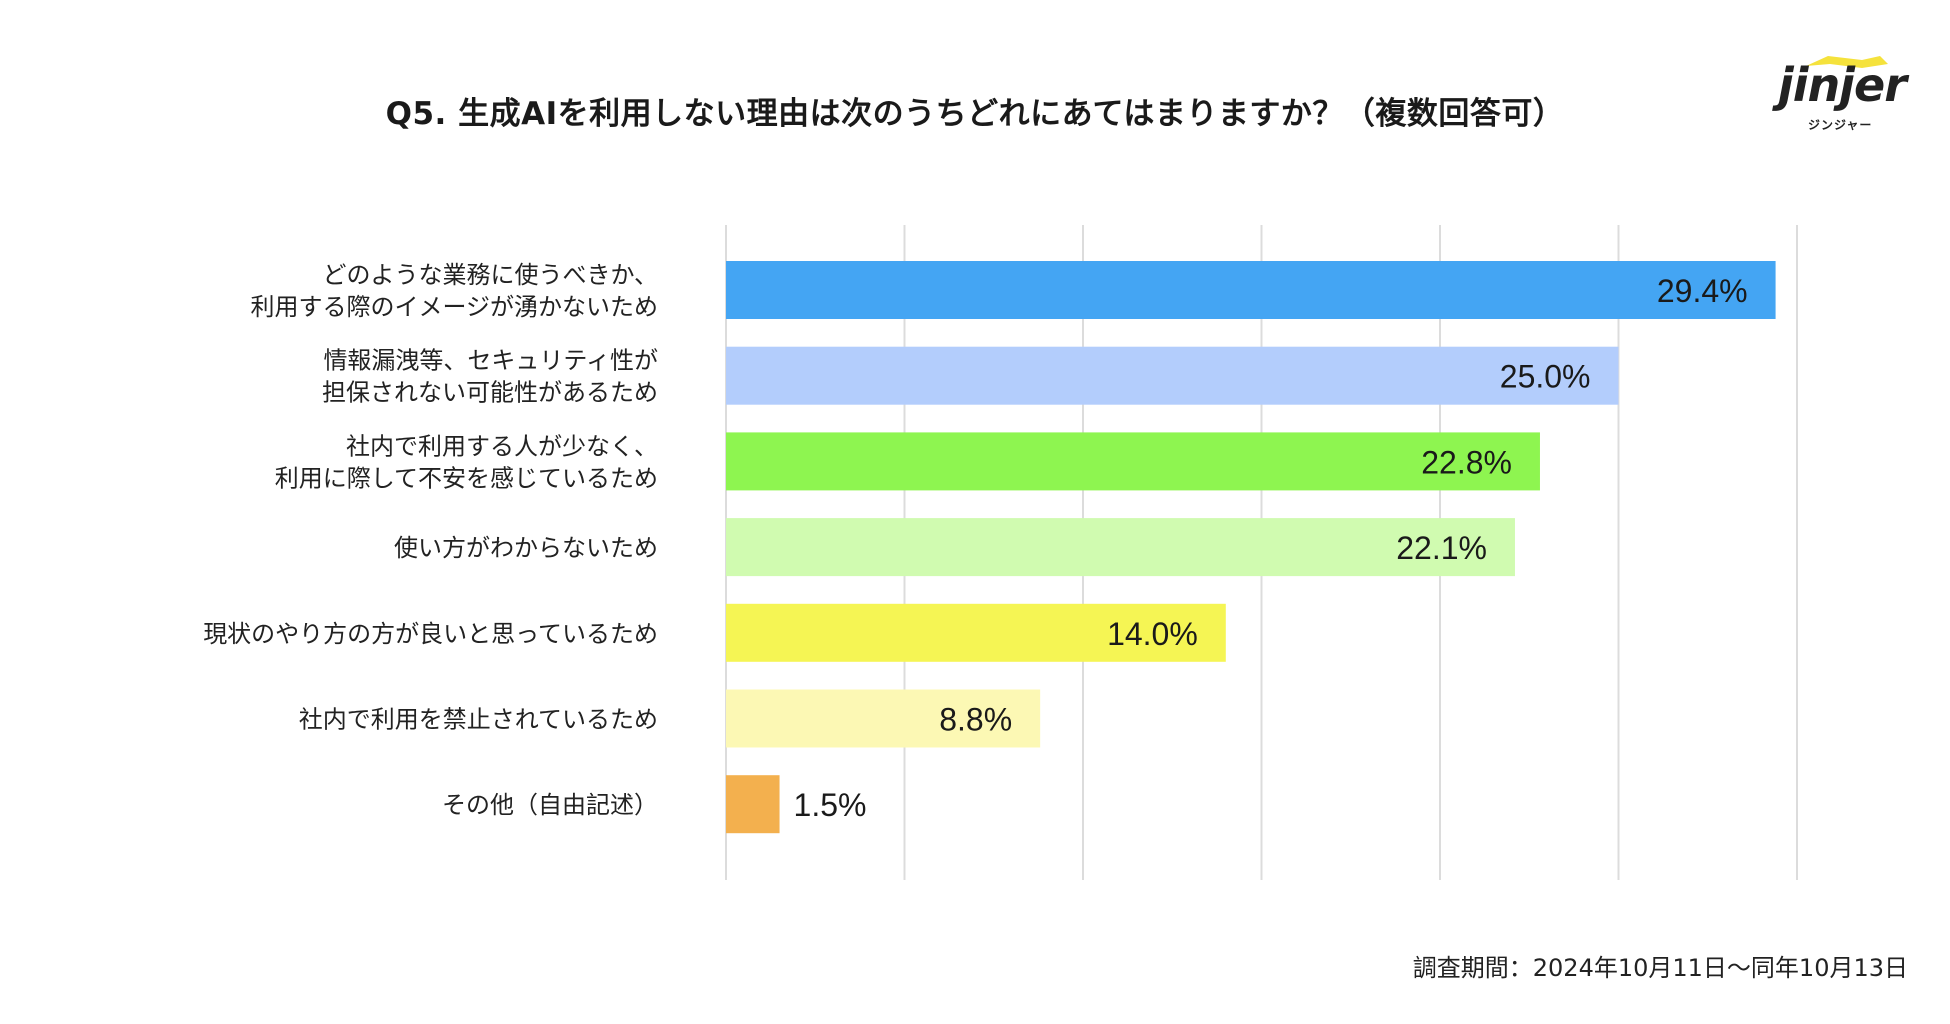  What do you see at coordinates (478, 720) in the screenshot?
I see `category-label: 社内で利用を禁止されているため` at bounding box center [478, 720].